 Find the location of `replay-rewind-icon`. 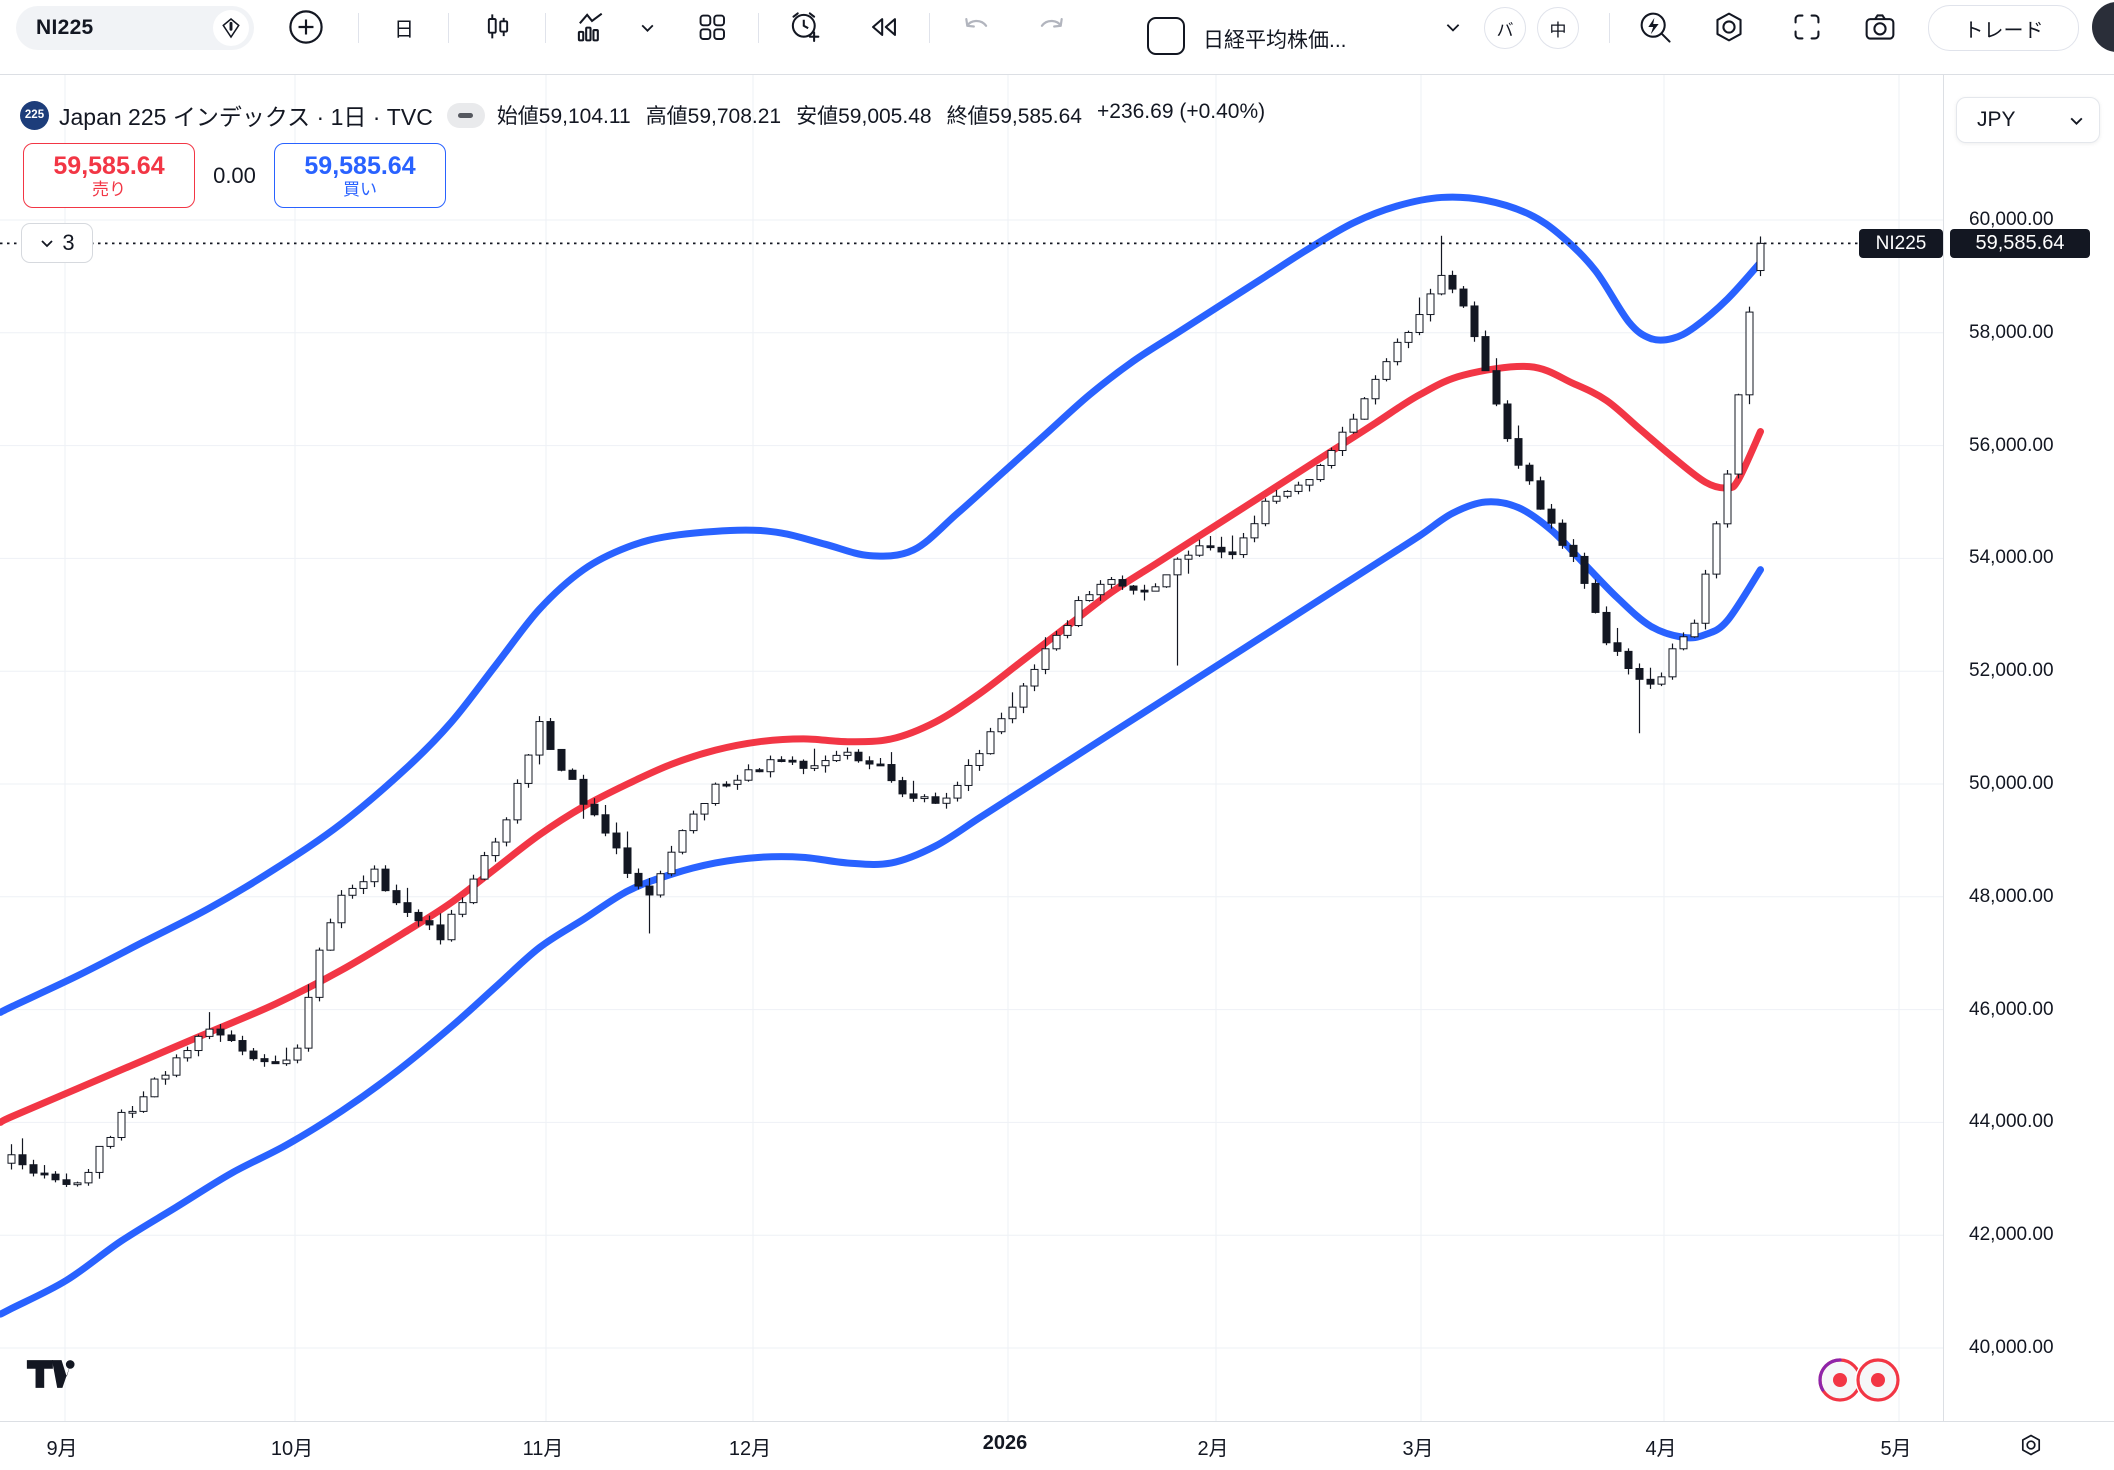

replay-rewind-icon is located at coordinates (884, 27).